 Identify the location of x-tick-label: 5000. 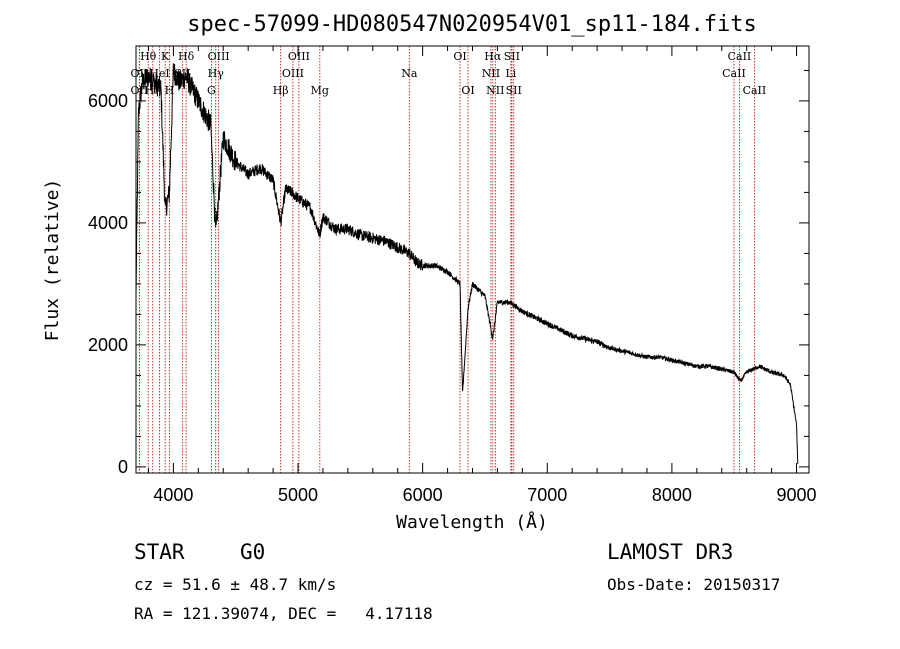
(298, 495).